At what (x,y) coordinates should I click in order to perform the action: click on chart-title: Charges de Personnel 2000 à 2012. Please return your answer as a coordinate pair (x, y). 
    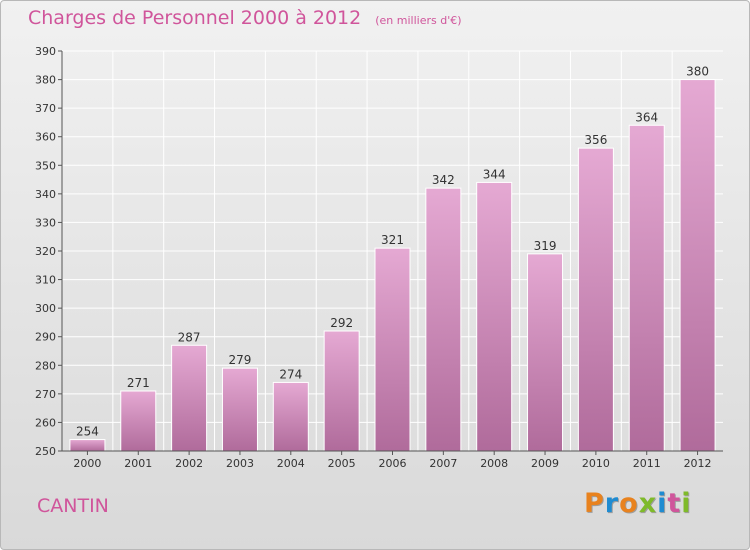
    Looking at the image, I should click on (195, 18).